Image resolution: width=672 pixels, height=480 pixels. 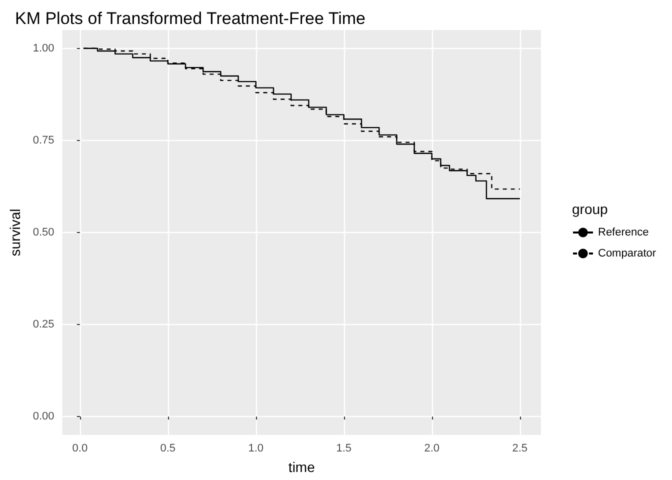 What do you see at coordinates (432, 448) in the screenshot?
I see `x-tick-label: 2.0` at bounding box center [432, 448].